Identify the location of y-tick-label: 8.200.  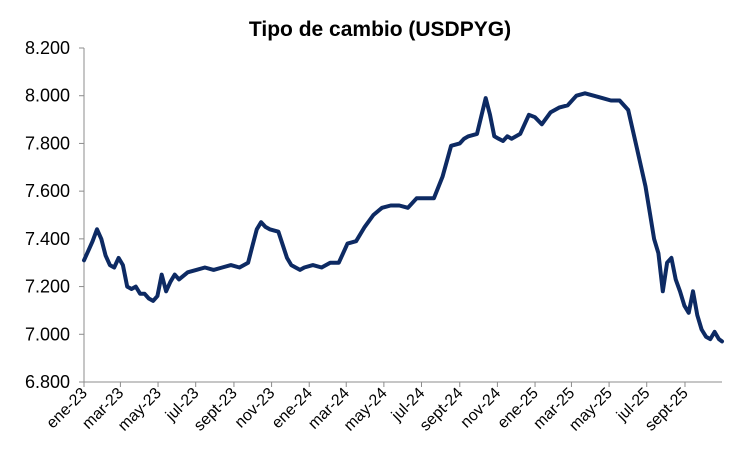
(47, 48).